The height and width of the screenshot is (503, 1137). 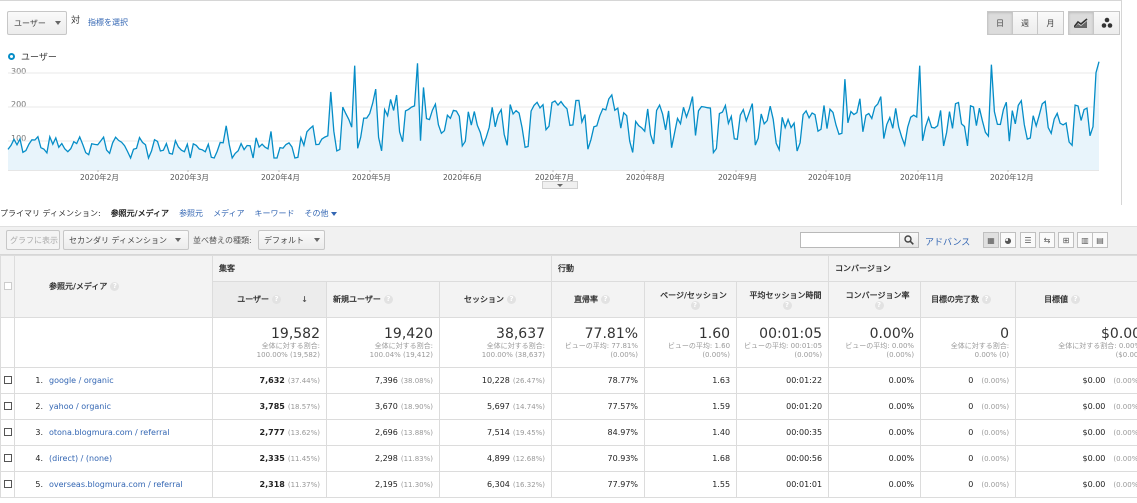 What do you see at coordinates (222, 240) in the screenshot?
I see `sort-type-label: 並べ替えの種類:` at bounding box center [222, 240].